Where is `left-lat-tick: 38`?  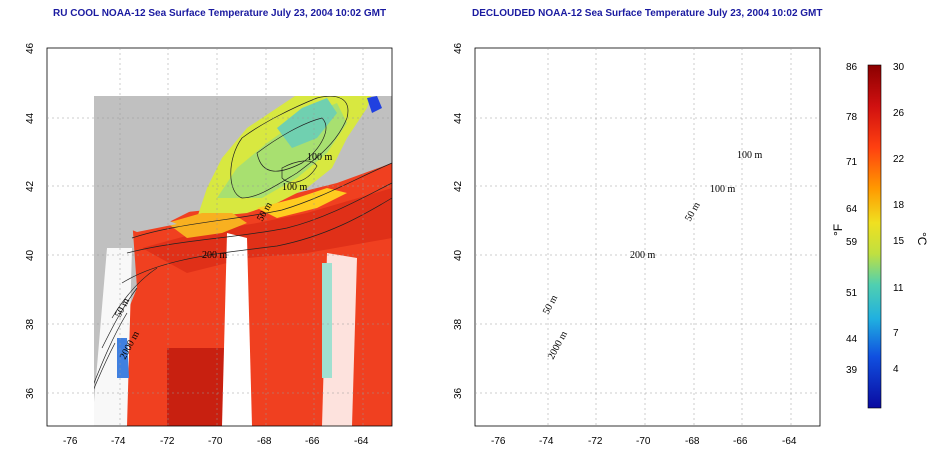
left-lat-tick: 38 is located at coordinates (30, 324).